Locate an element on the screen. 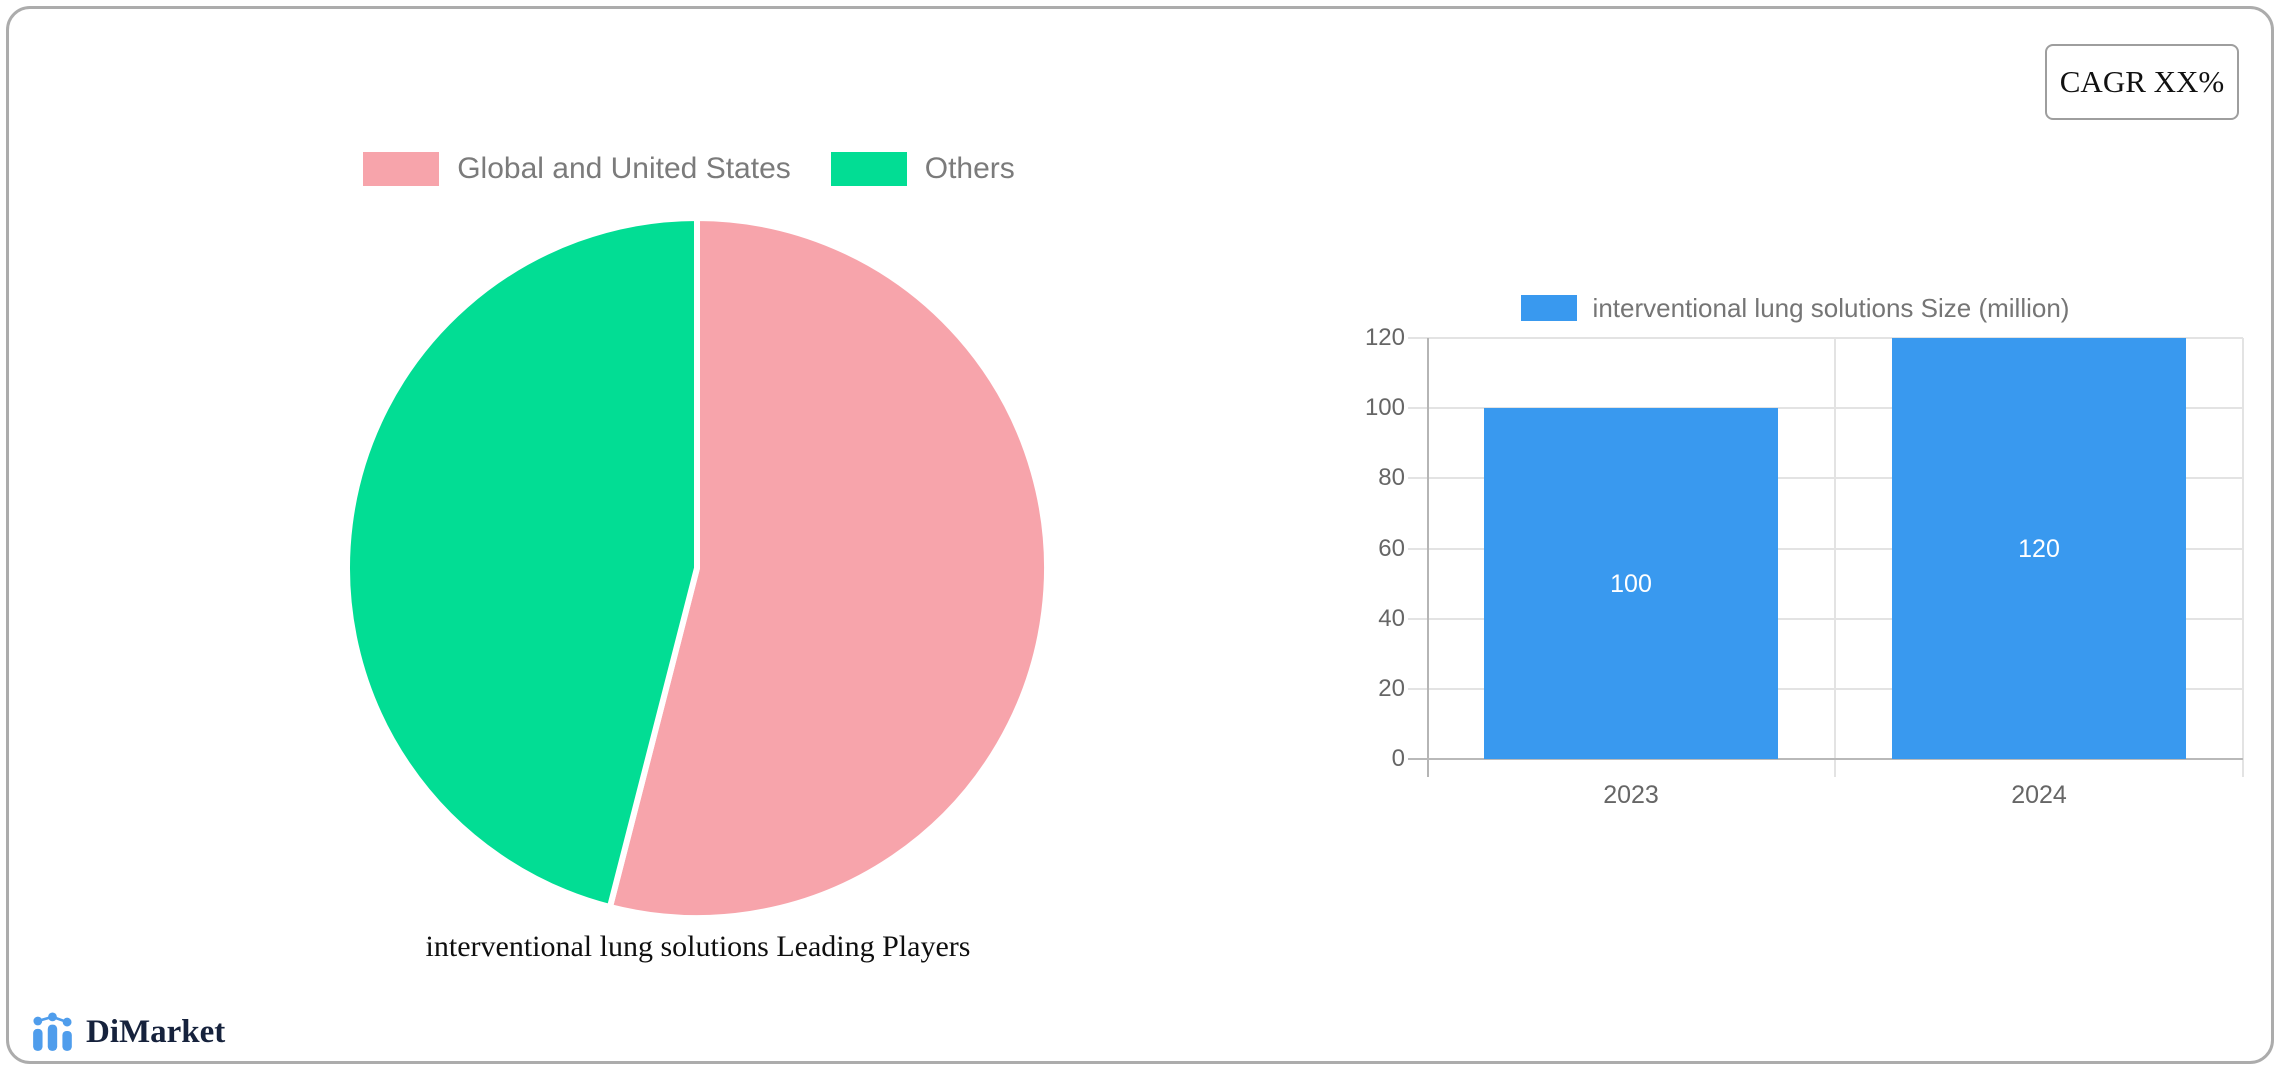 This screenshot has width=2280, height=1070. bar-2023 is located at coordinates (1631, 583).